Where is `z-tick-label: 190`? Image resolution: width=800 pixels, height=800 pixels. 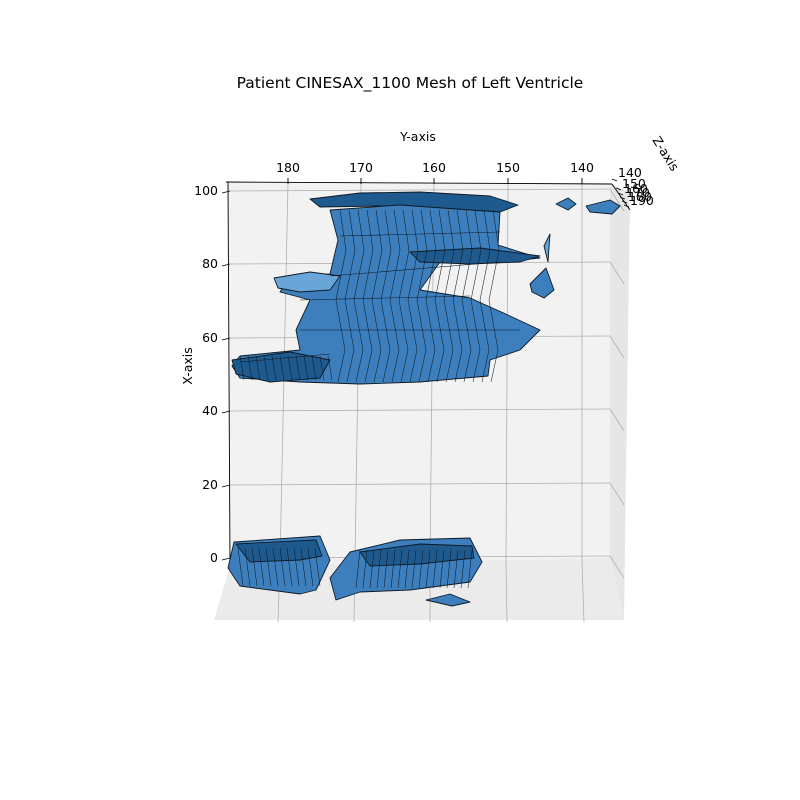
z-tick-label: 190 is located at coordinates (642, 200).